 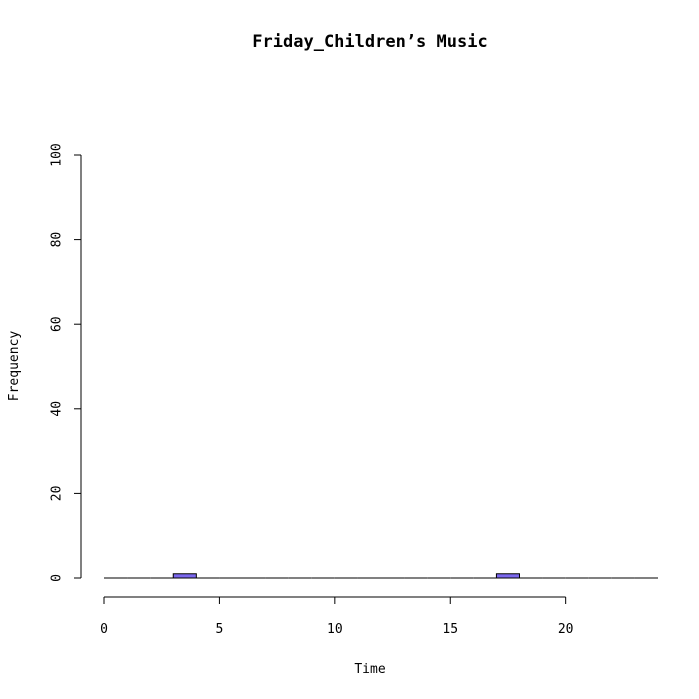 What do you see at coordinates (57, 578) in the screenshot?
I see `y-tick-label: 0` at bounding box center [57, 578].